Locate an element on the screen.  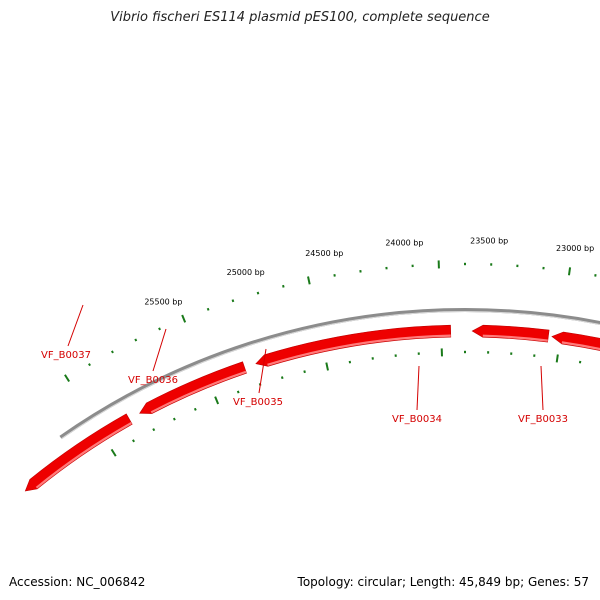
position-label: 24500 bp is located at coordinates (324, 253).